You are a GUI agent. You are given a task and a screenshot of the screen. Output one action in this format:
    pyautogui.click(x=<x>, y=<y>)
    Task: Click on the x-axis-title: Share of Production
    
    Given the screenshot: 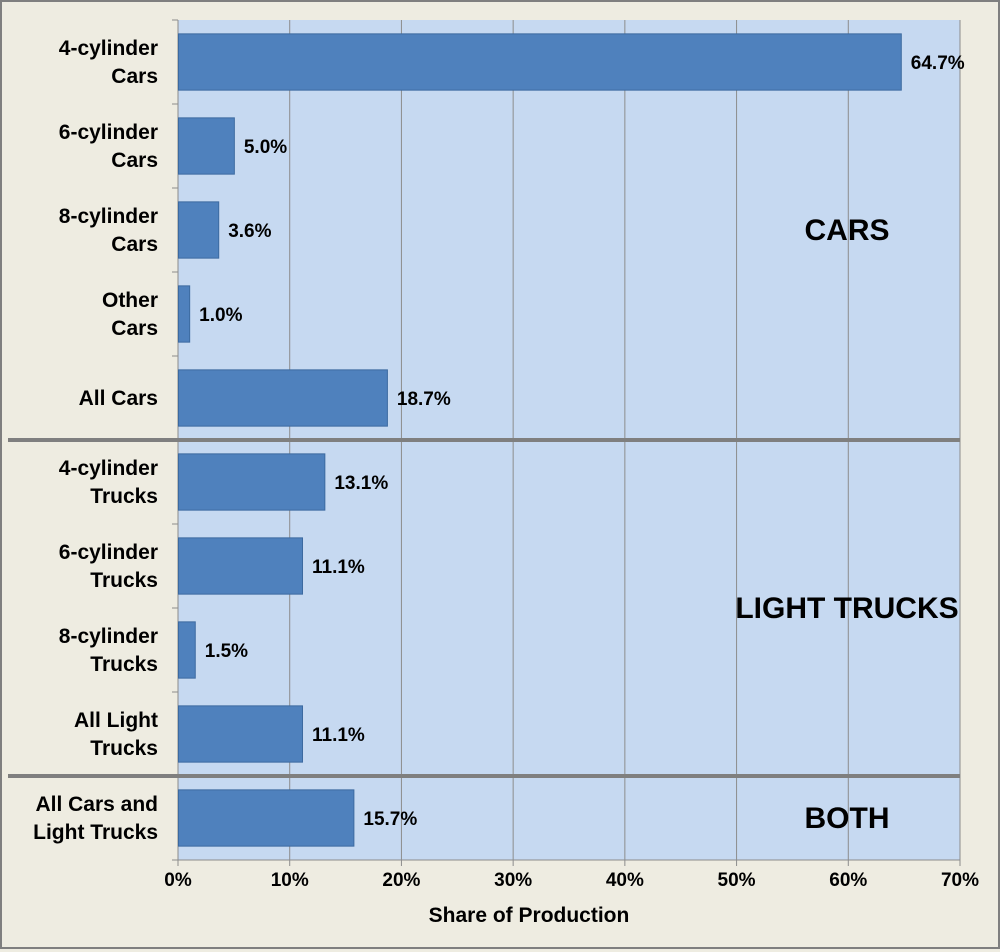 What is the action you would take?
    pyautogui.click(x=529, y=915)
    